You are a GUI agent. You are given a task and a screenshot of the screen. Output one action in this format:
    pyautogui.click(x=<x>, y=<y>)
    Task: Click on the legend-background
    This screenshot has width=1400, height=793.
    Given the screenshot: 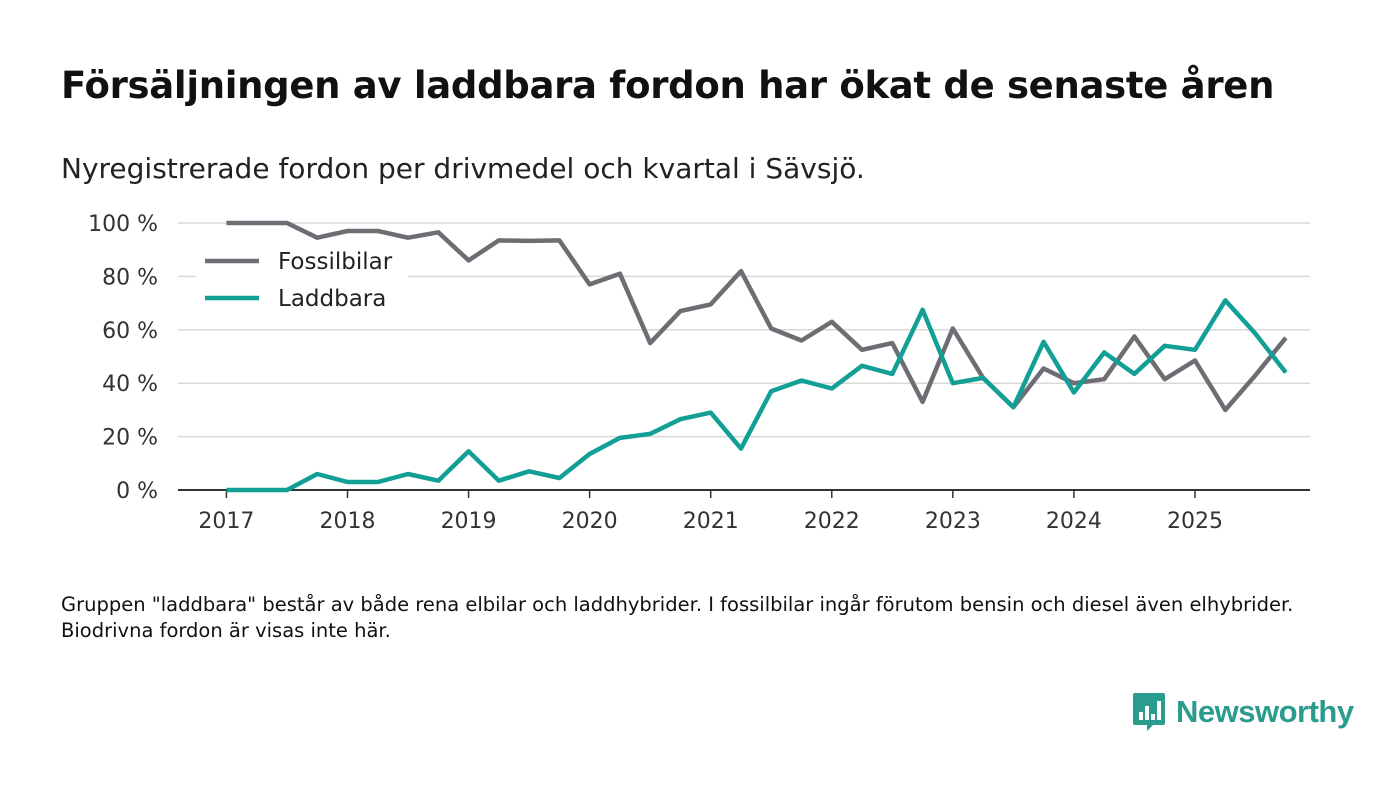 What is the action you would take?
    pyautogui.click(x=302, y=280)
    